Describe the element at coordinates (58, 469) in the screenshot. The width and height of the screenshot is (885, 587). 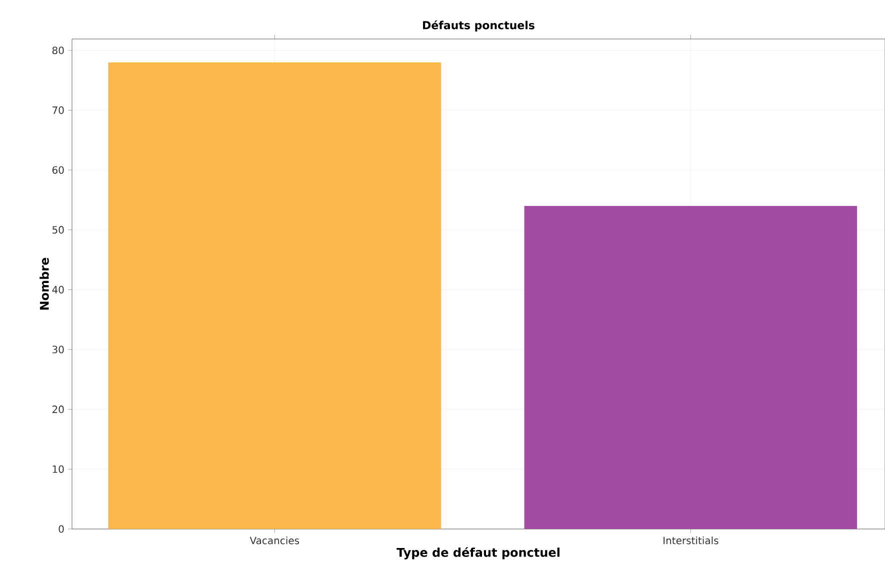
I see `y-tick-label: 10` at that location.